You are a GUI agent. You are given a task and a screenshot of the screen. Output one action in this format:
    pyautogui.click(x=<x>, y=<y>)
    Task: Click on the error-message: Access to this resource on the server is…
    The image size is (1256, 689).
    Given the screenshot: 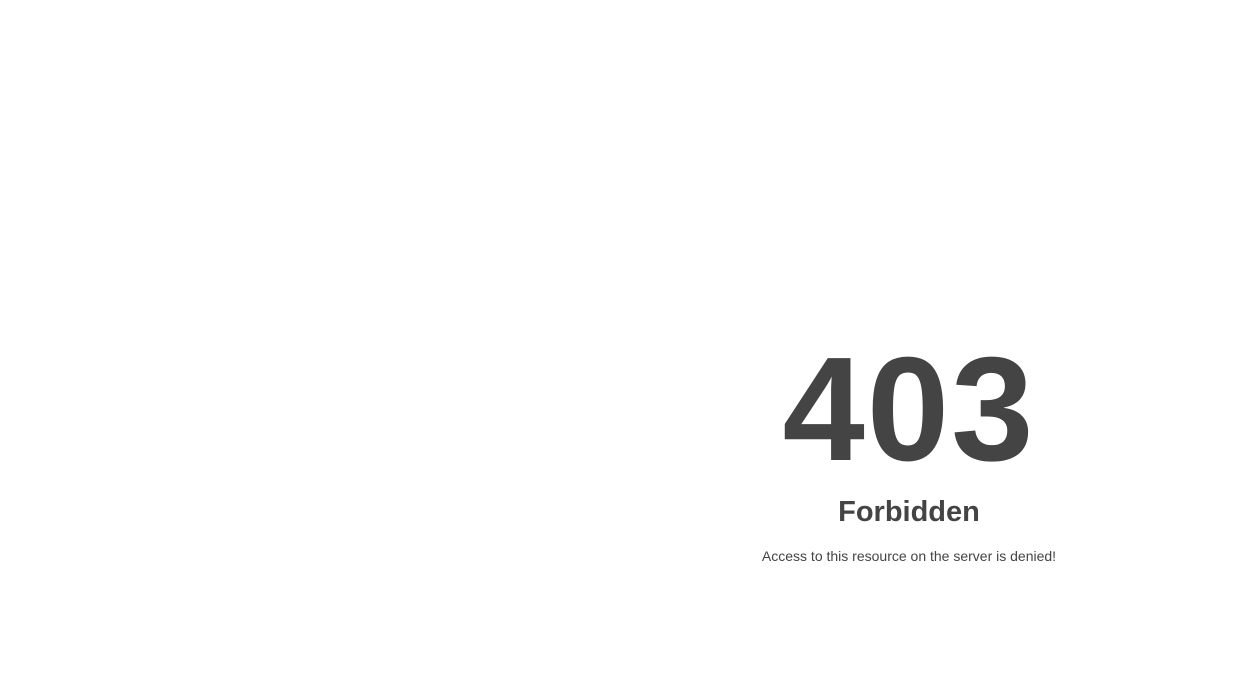 What is the action you would take?
    pyautogui.click(x=909, y=556)
    